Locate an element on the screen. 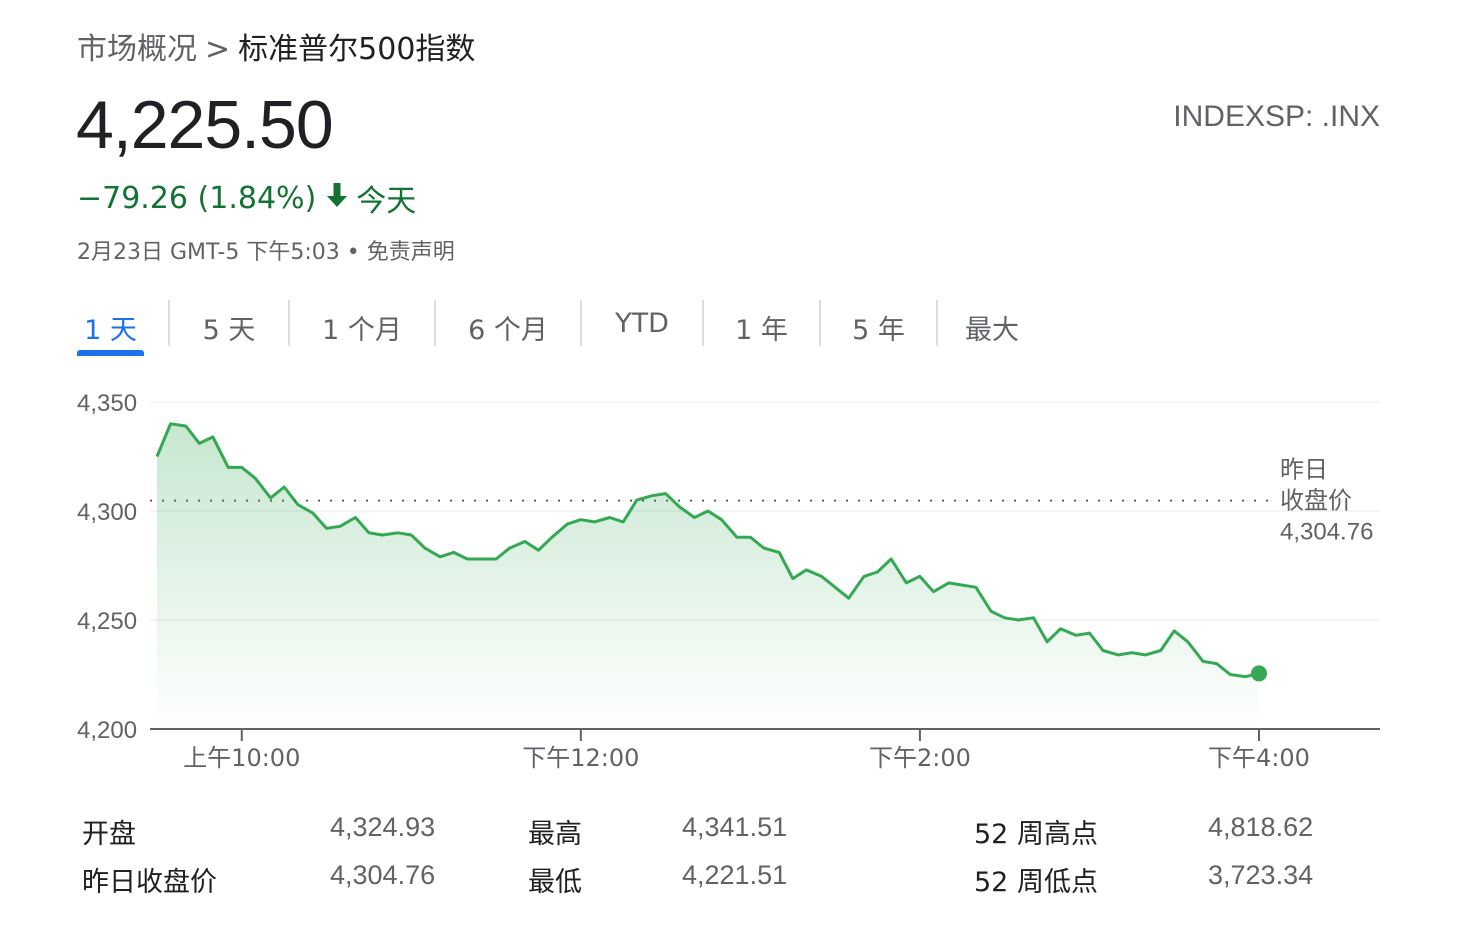 Image resolution: width=1465 pixels, height=937 pixels. tab-5-years: 5 年 is located at coordinates (878, 330).